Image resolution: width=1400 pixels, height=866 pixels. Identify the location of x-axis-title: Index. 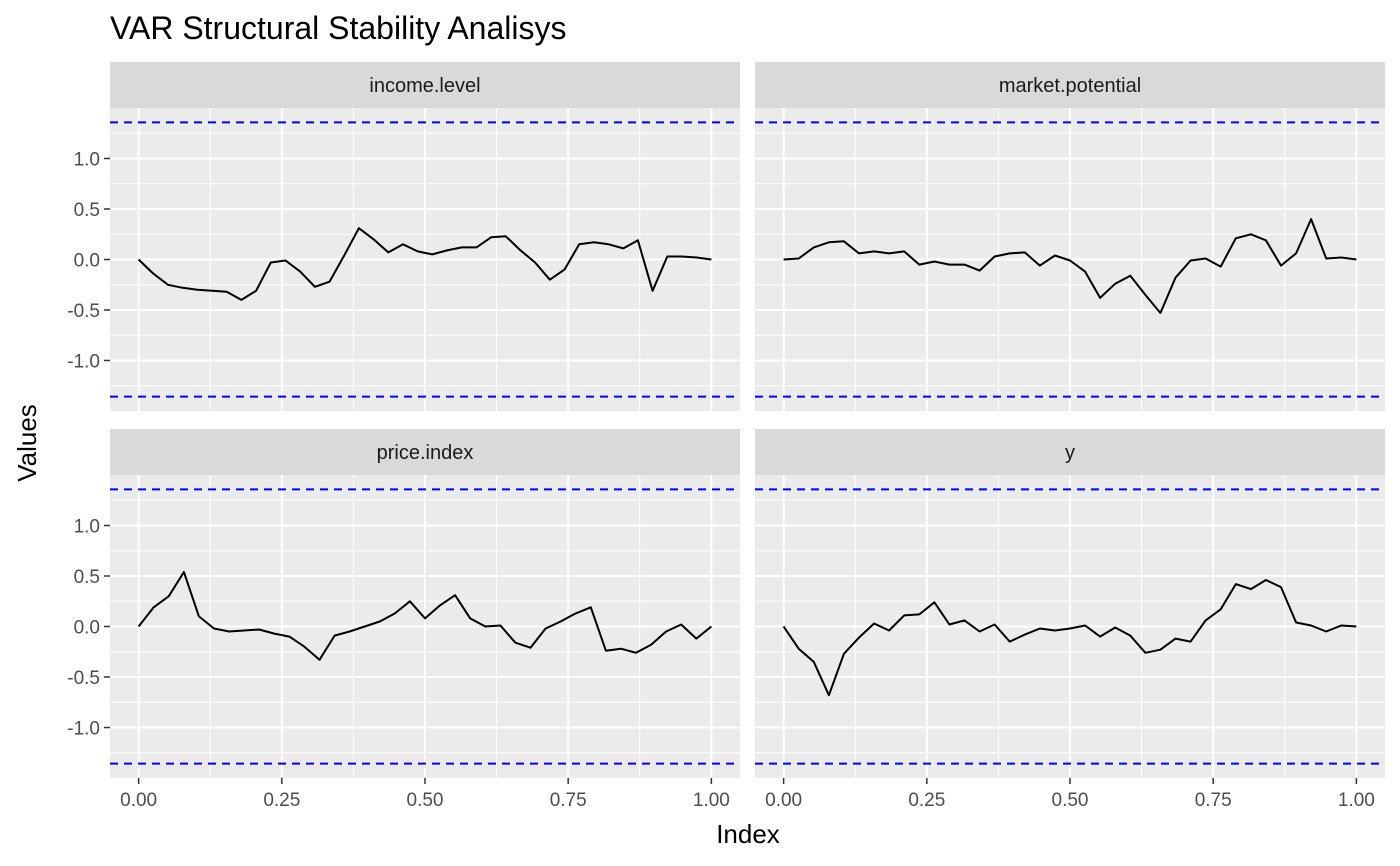
(748, 834).